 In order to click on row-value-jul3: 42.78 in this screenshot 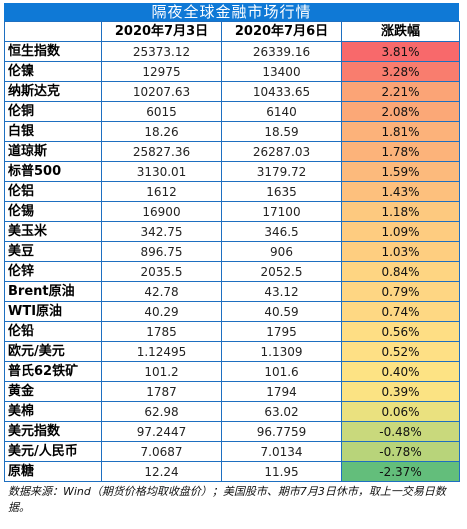, I will do `click(161, 291)`.